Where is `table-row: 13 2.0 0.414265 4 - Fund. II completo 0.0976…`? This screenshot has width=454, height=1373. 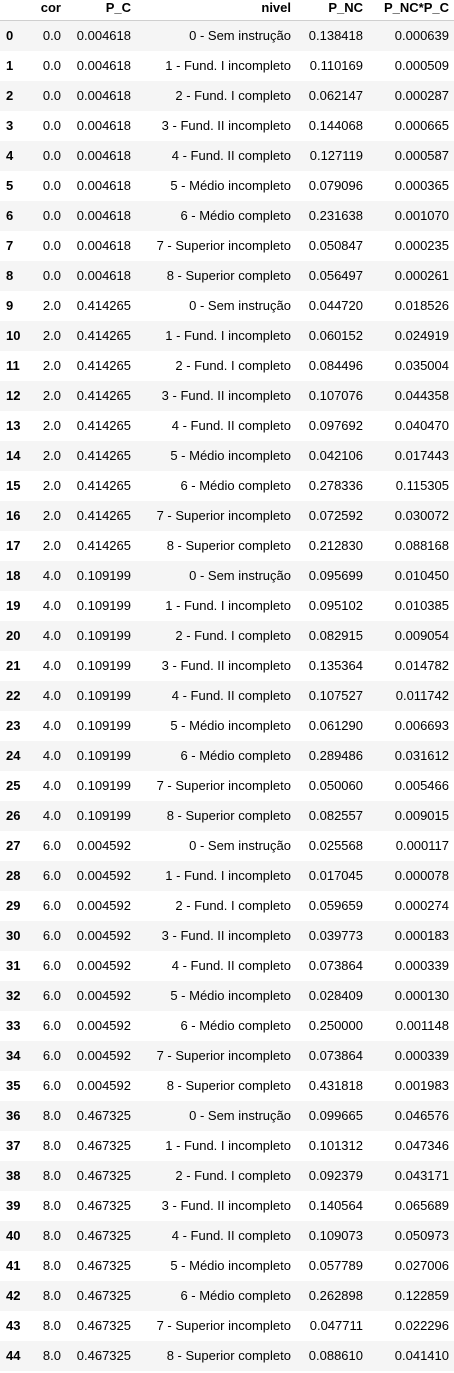
table-row: 13 2.0 0.414265 4 - Fund. II completo 0.0976… is located at coordinates (227, 426).